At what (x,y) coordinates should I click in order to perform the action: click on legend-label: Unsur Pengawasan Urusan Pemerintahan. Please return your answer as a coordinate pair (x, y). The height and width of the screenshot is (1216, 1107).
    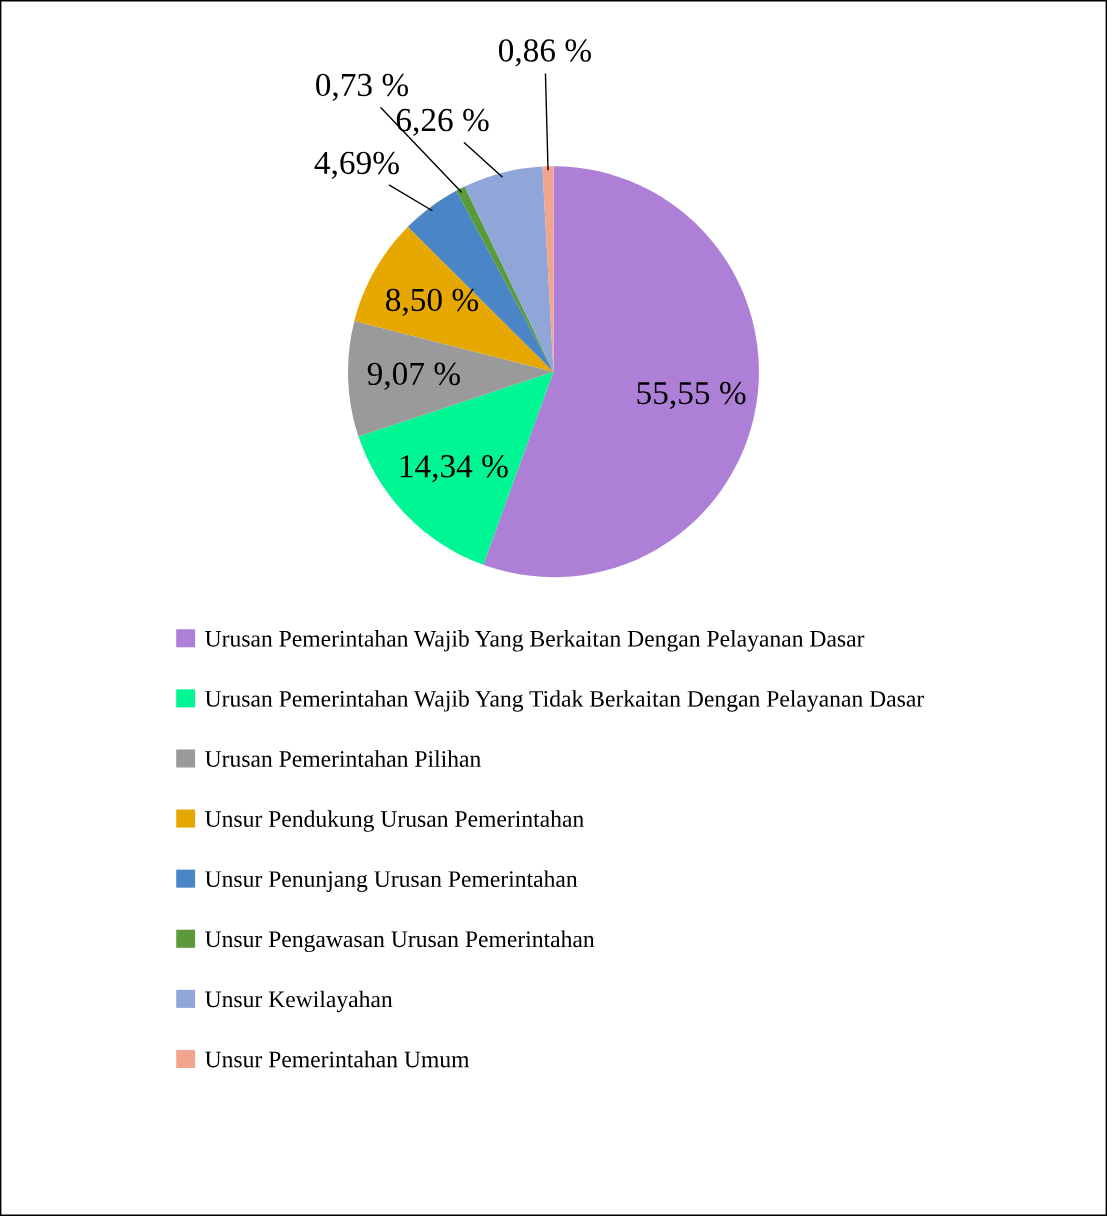
    Looking at the image, I should click on (400, 941).